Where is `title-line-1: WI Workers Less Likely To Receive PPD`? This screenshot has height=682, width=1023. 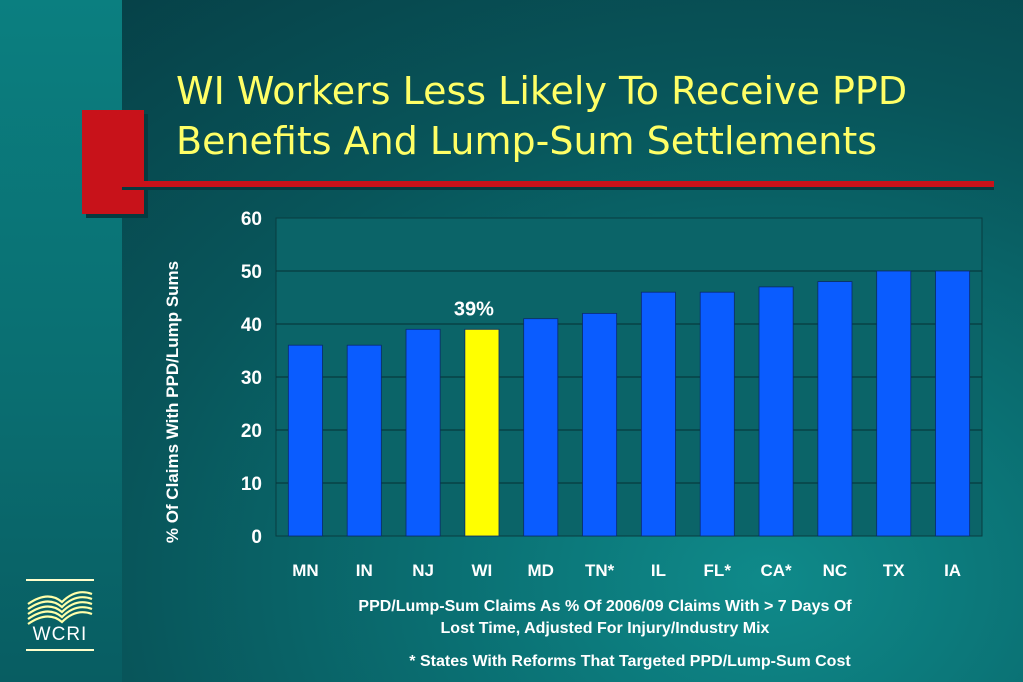 title-line-1: WI Workers Less Likely To Receive PPD is located at coordinates (542, 91).